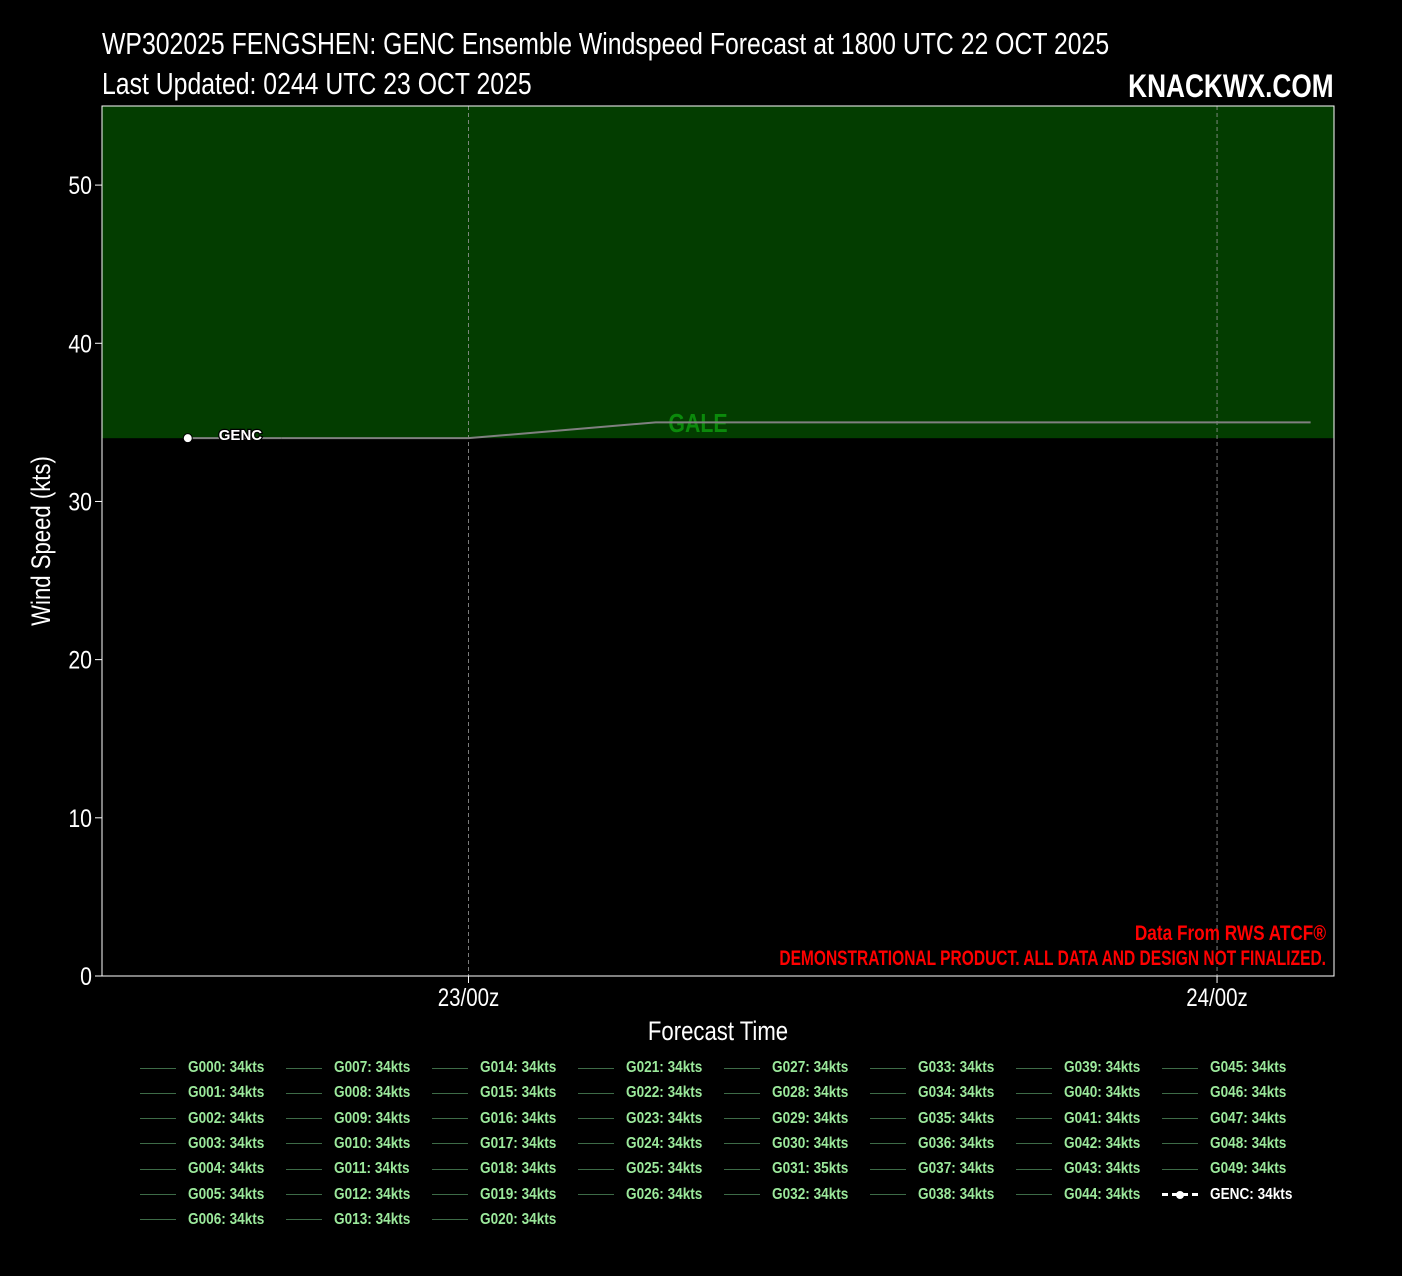  Describe the element at coordinates (355, 1119) in the screenshot. I see `legend-item: G009: 34kts` at that location.